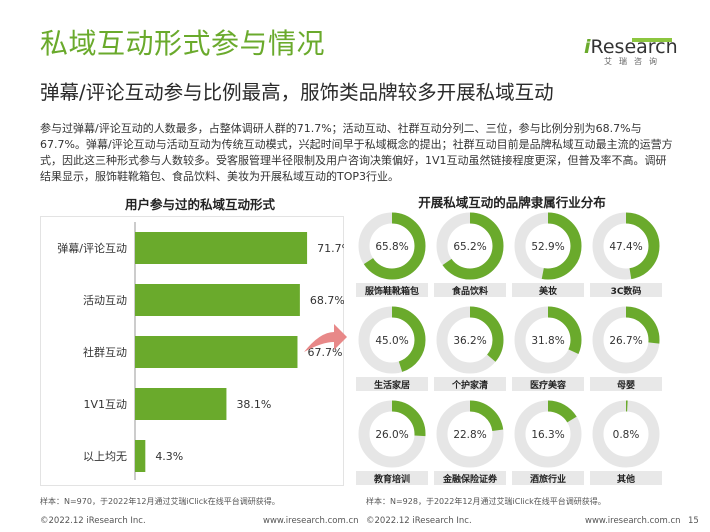  I want to click on donut-category-label: 生活家居, so click(392, 385).